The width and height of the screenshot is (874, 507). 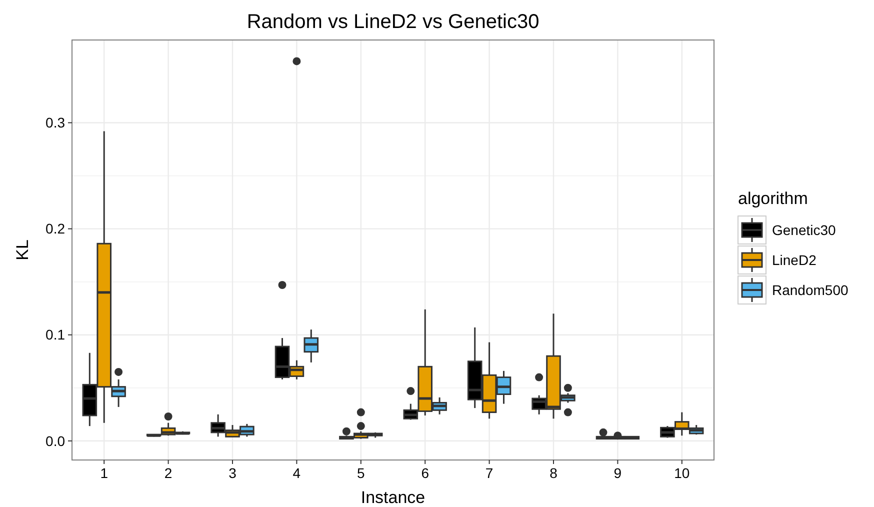 I want to click on legend-title: algorithm, so click(x=773, y=198).